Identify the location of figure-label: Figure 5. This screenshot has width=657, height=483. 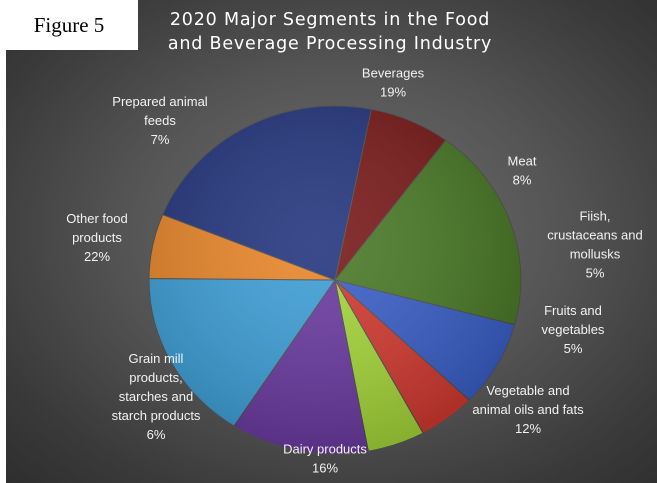
(69, 25).